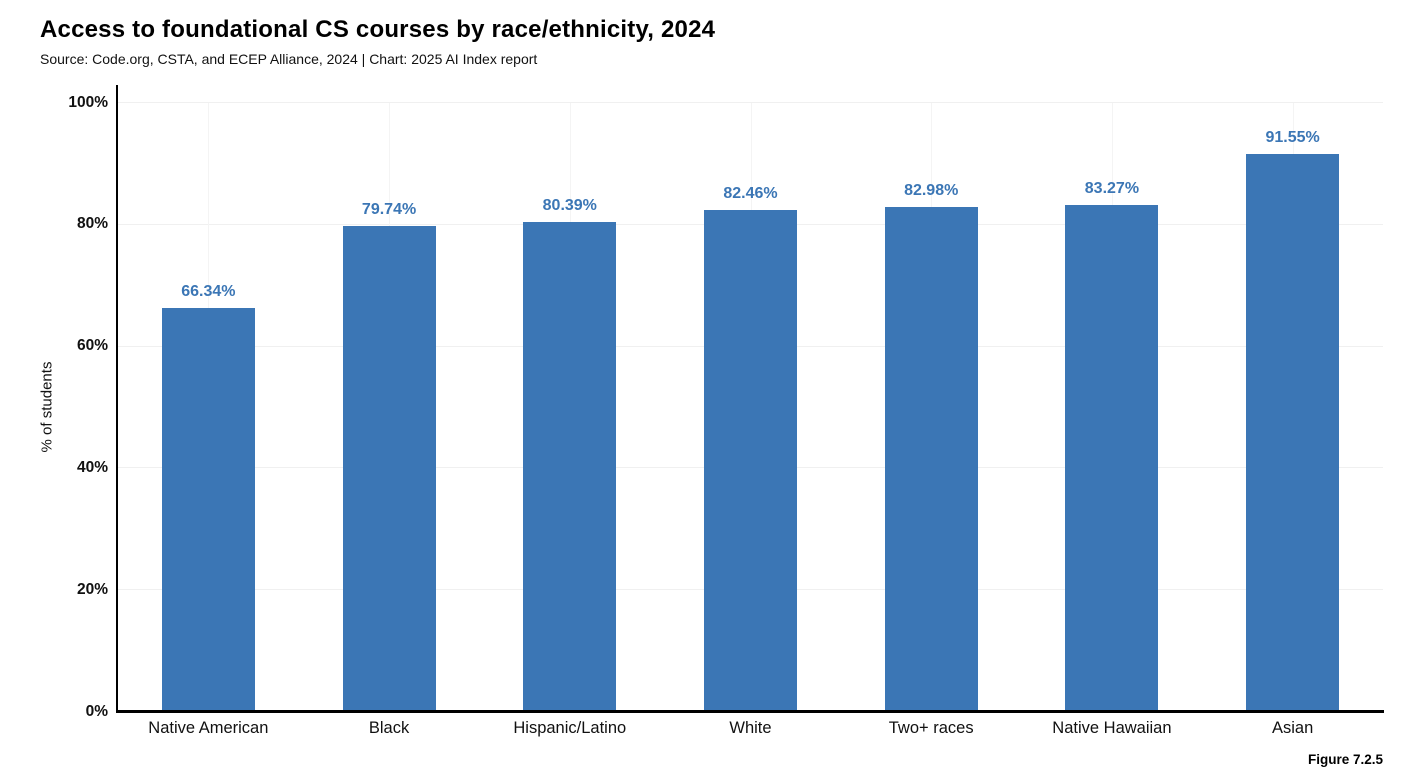  I want to click on y-axis-title: % of students, so click(47, 407).